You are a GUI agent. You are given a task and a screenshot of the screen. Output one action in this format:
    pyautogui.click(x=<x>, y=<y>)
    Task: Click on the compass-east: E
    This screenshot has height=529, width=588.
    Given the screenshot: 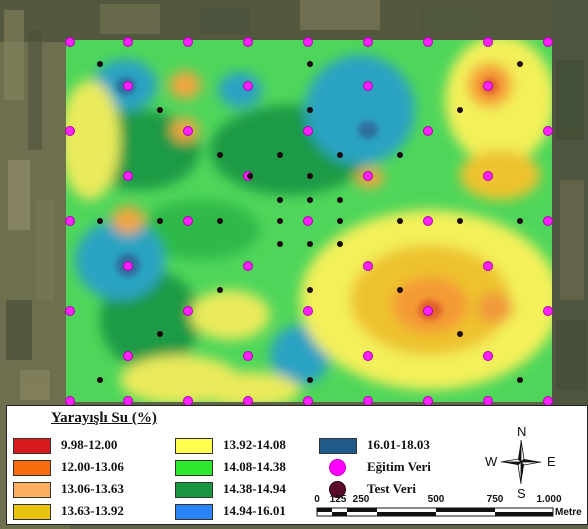 What is the action you would take?
    pyautogui.click(x=551, y=461)
    